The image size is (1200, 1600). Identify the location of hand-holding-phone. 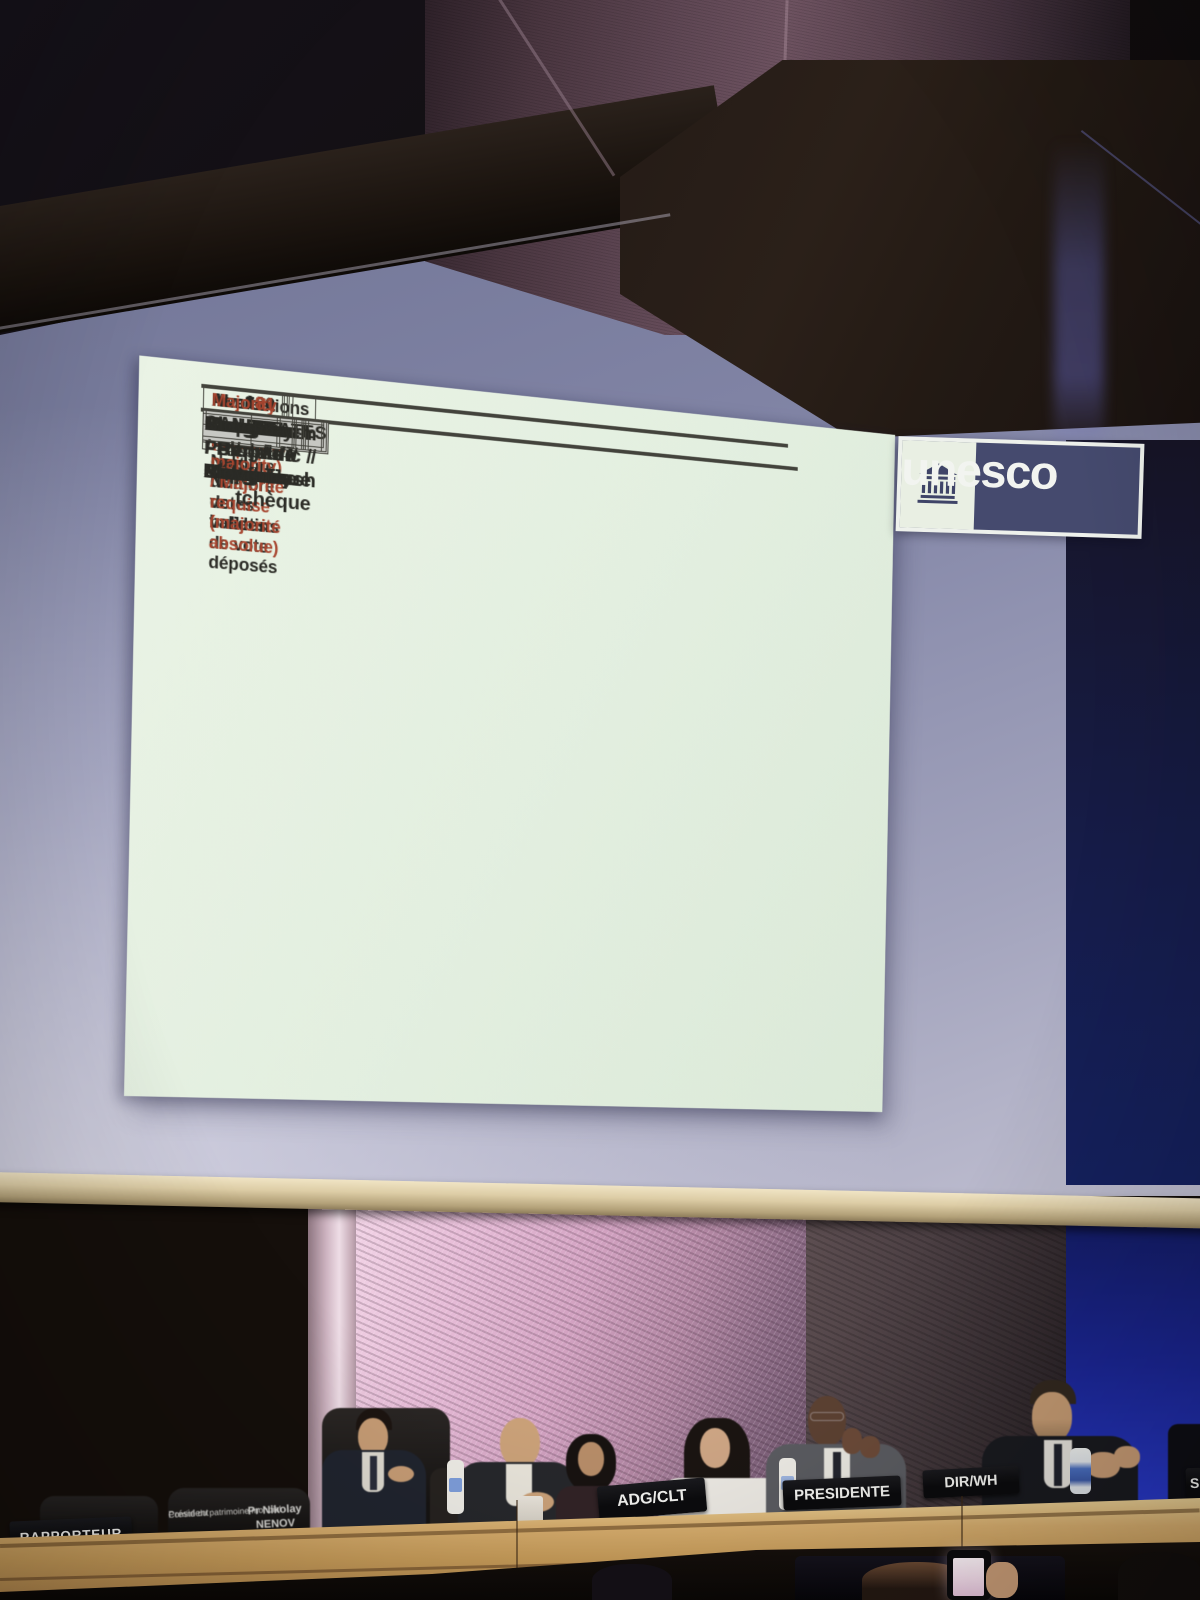
(1002, 1580).